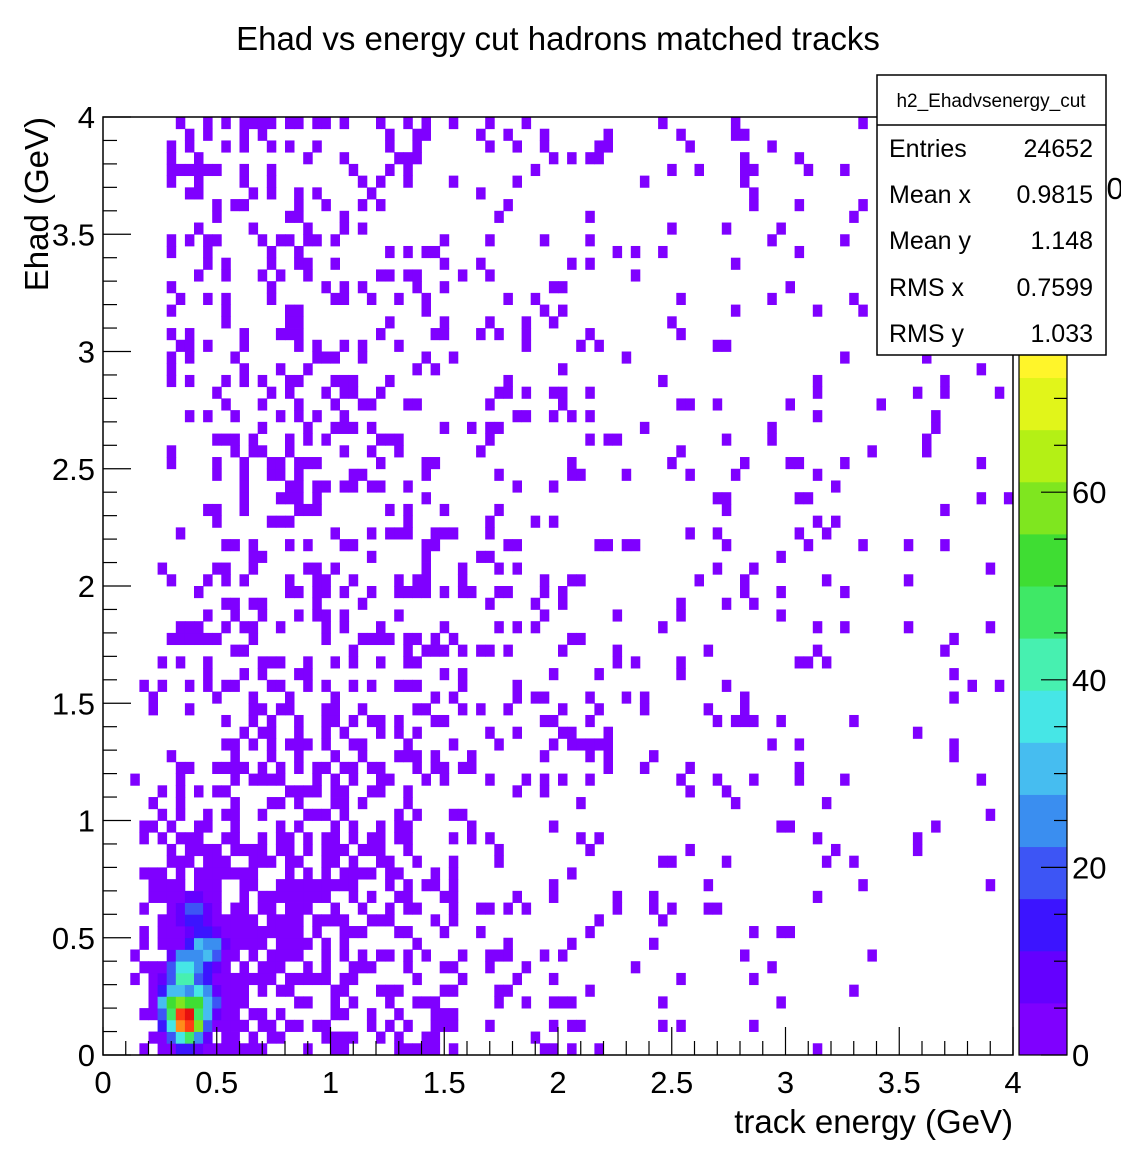 This screenshot has width=1121, height=1175. I want to click on x-tick-label: 3, so click(785, 1082).